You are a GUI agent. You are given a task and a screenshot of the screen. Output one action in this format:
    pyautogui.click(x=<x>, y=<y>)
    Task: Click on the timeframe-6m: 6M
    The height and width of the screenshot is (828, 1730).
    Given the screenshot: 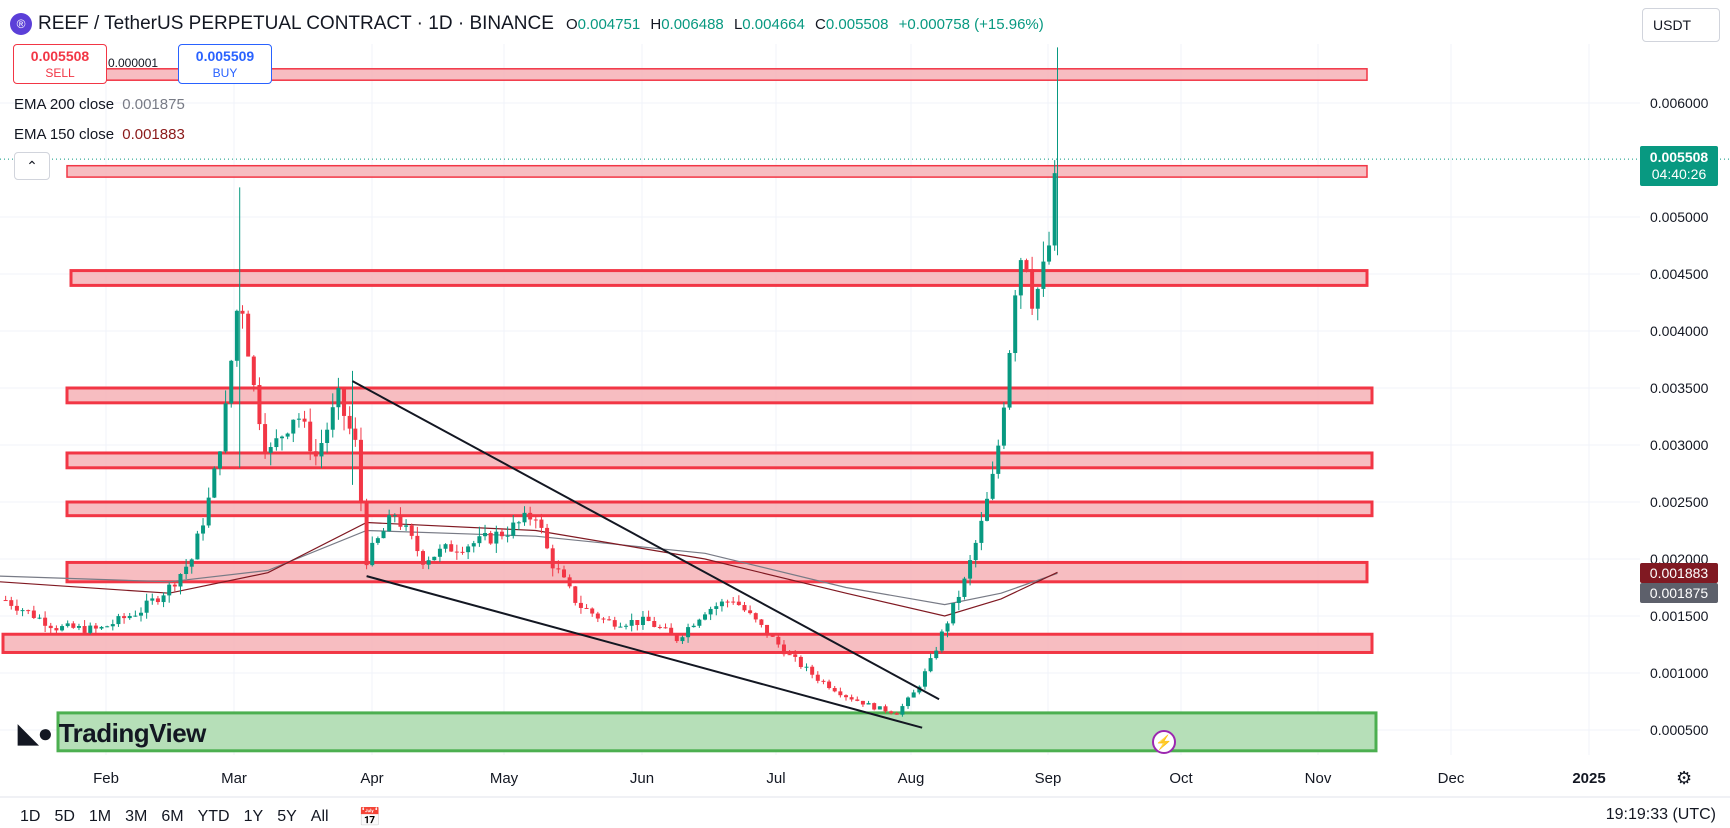 What is the action you would take?
    pyautogui.click(x=172, y=816)
    